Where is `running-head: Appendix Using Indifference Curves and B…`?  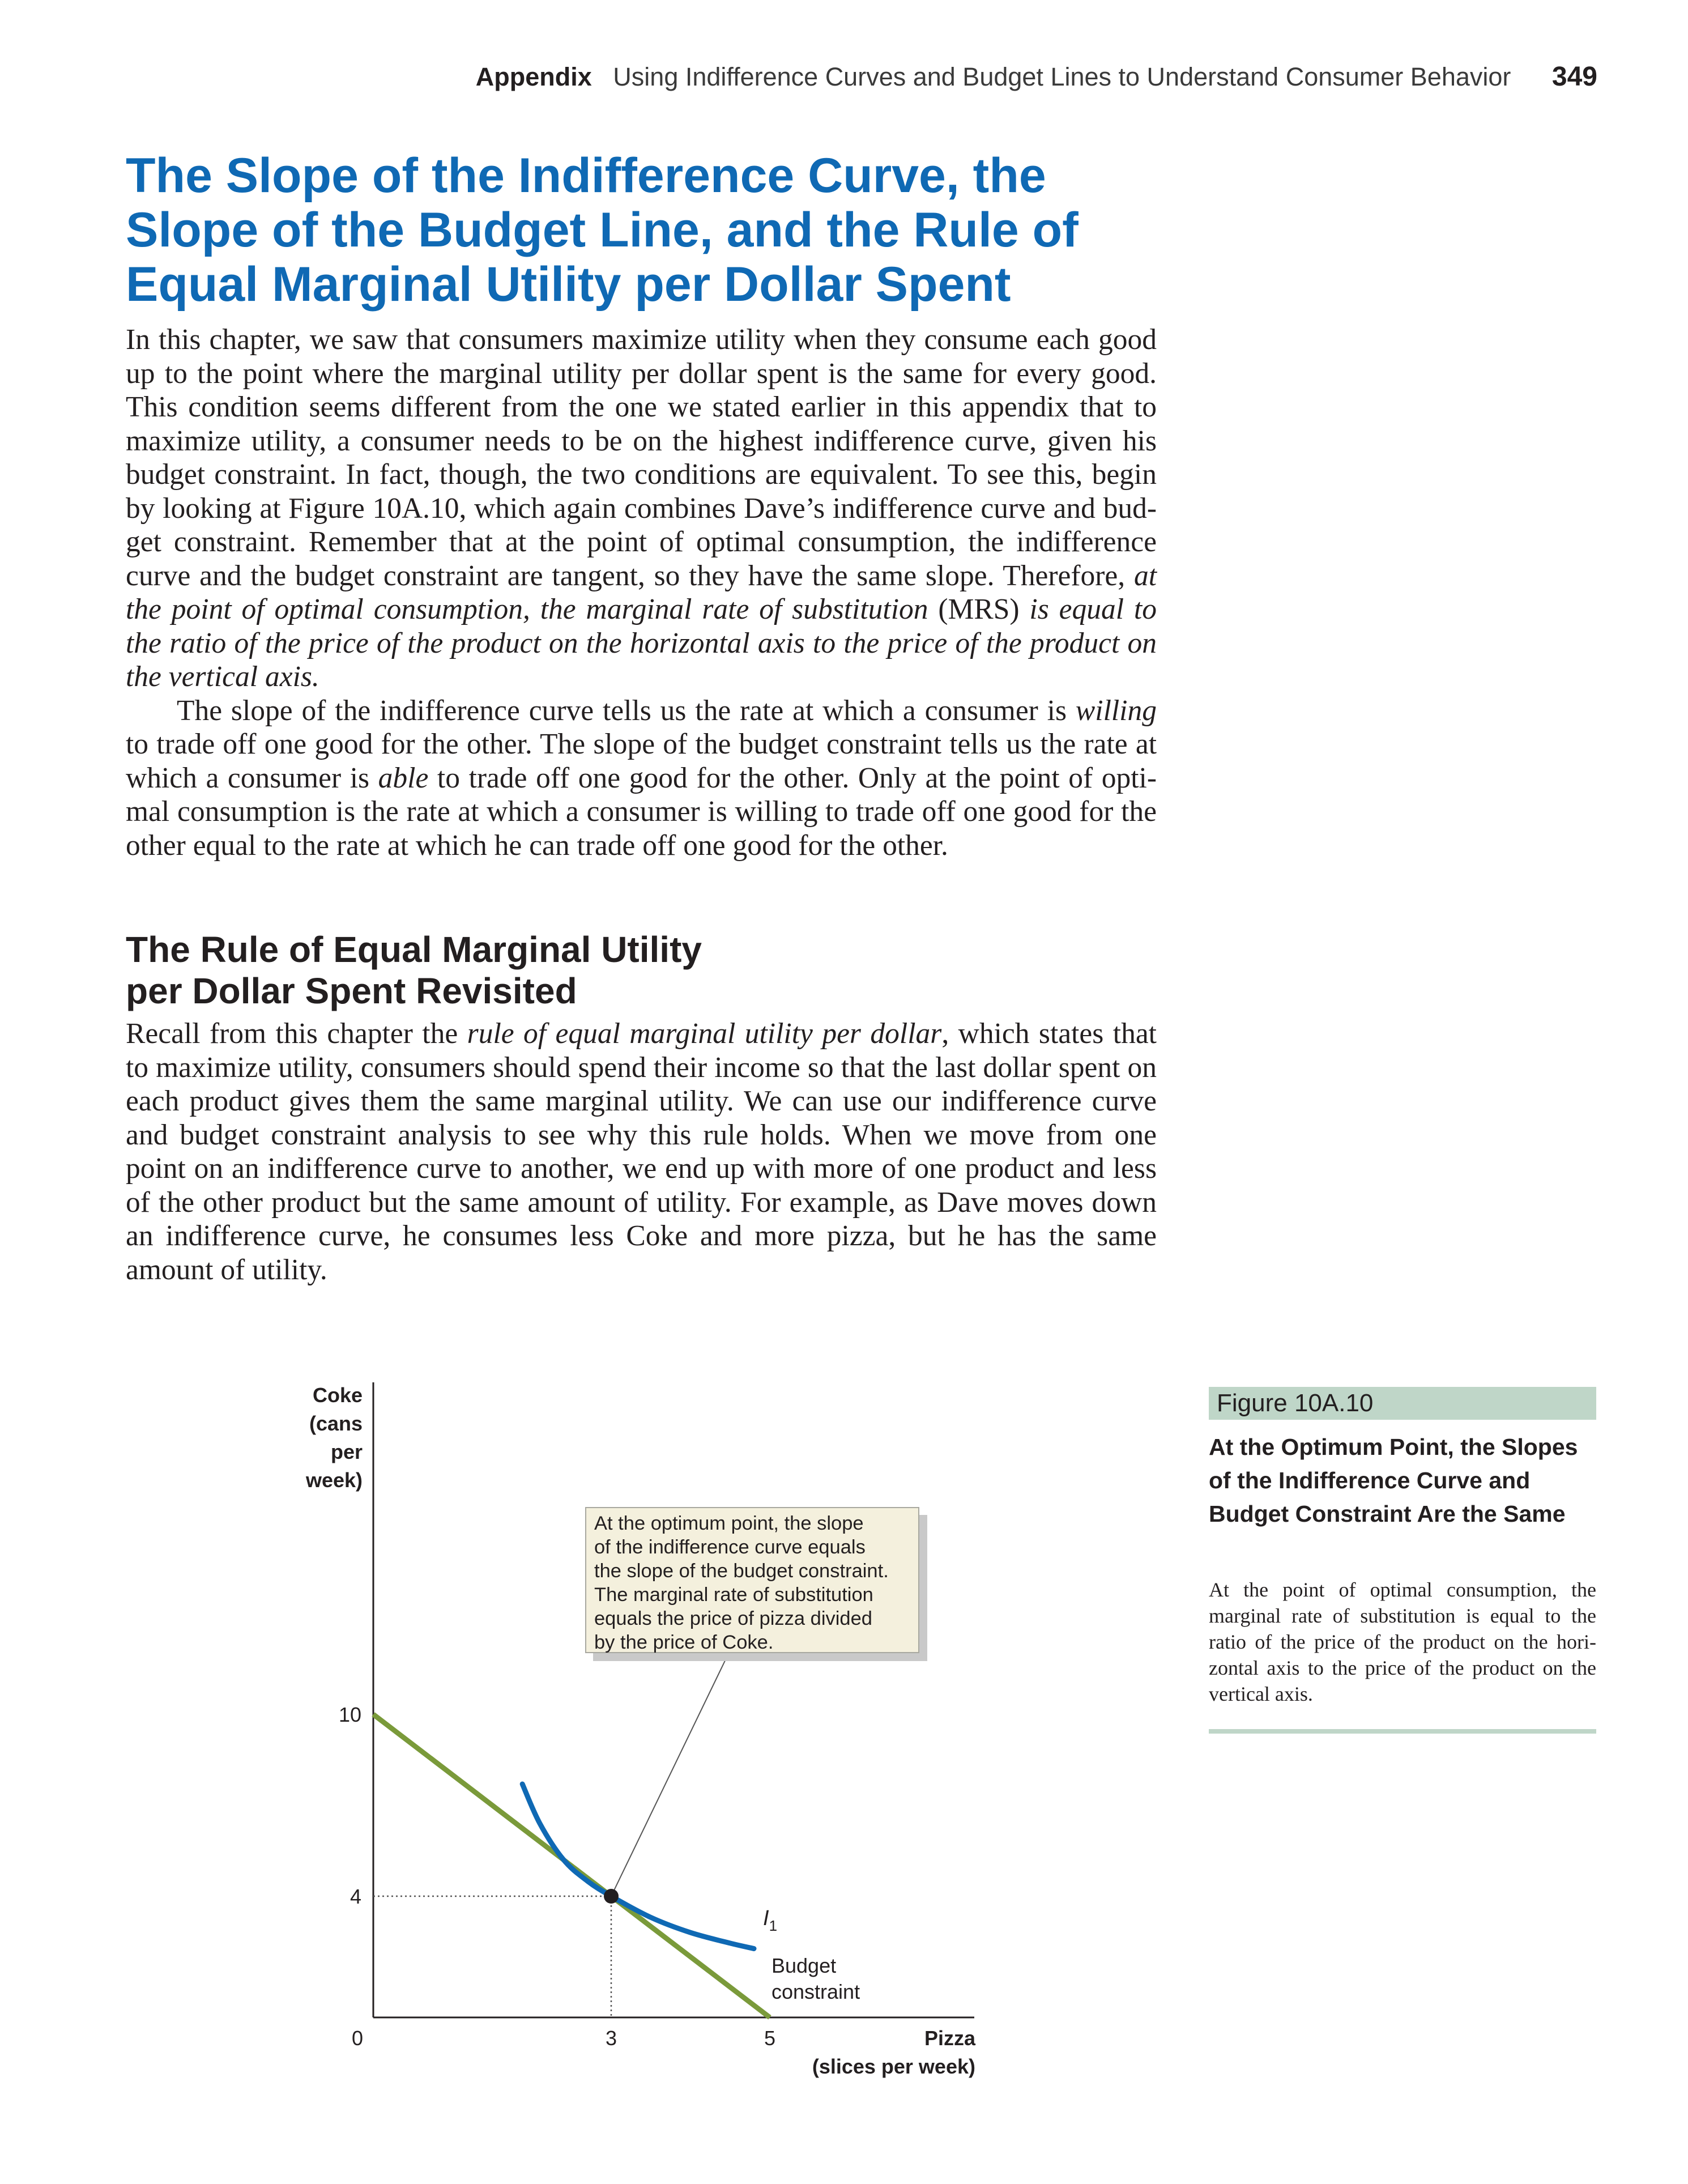
running-head: Appendix Using Indifference Curves and B… is located at coordinates (798, 76).